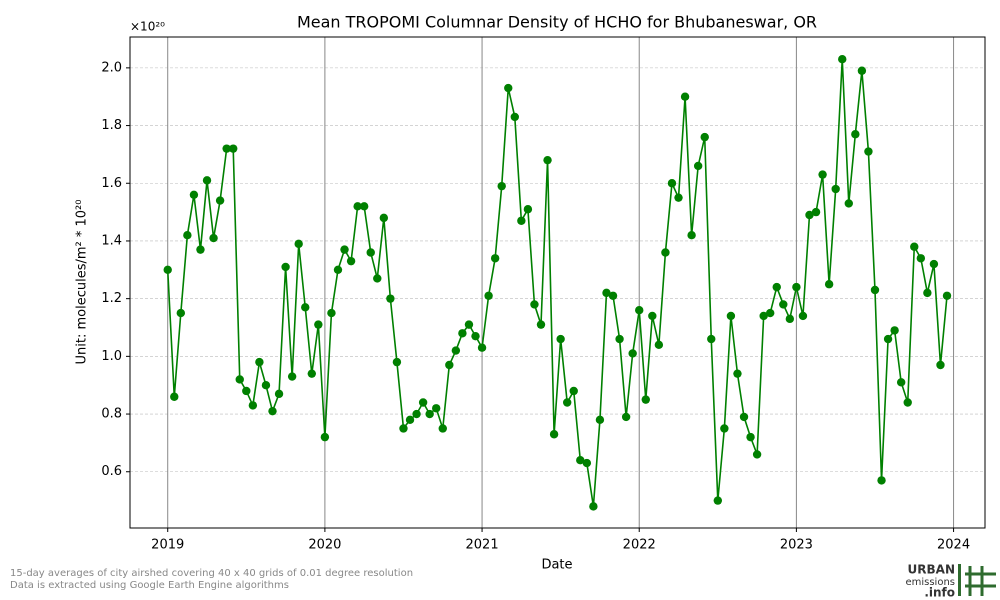  What do you see at coordinates (111, 471) in the screenshot?
I see `y-tick-label: 0.6` at bounding box center [111, 471].